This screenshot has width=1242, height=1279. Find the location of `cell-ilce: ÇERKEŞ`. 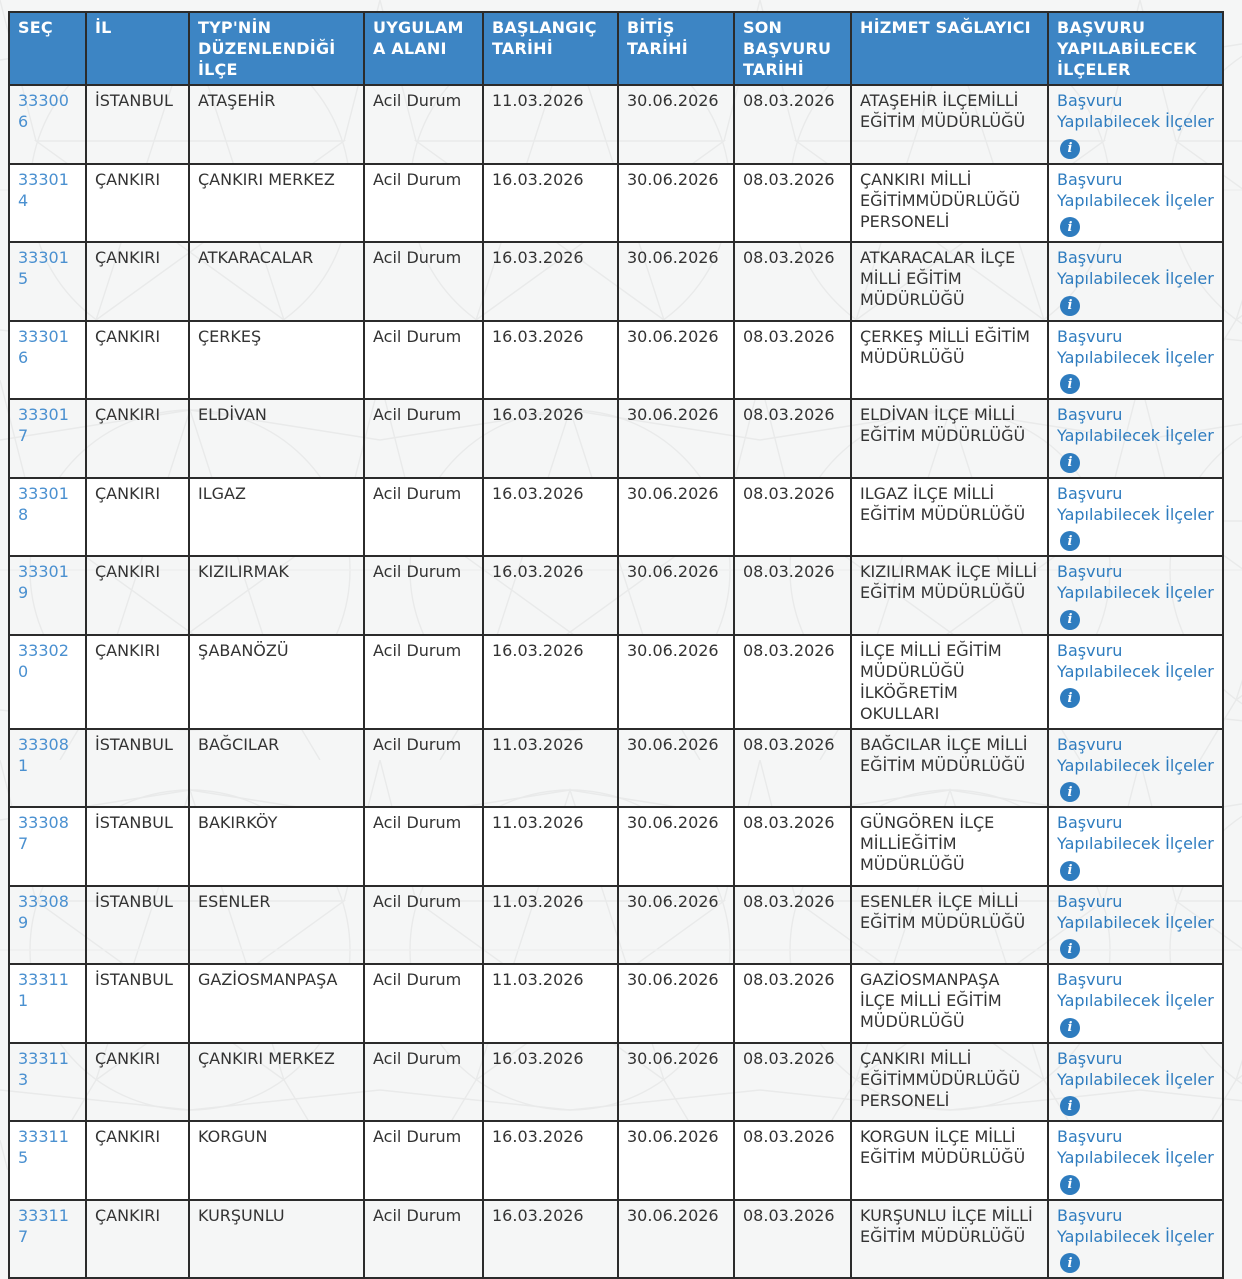

cell-ilce: ÇERKEŞ is located at coordinates (276, 359).